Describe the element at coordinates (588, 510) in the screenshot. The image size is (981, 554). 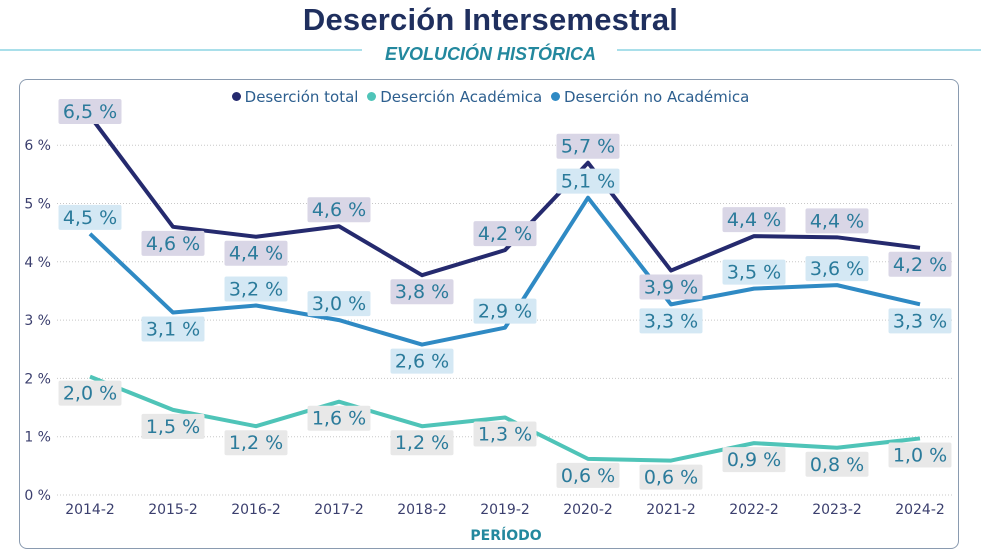
I see `x-tick-label: 2020-2` at that location.